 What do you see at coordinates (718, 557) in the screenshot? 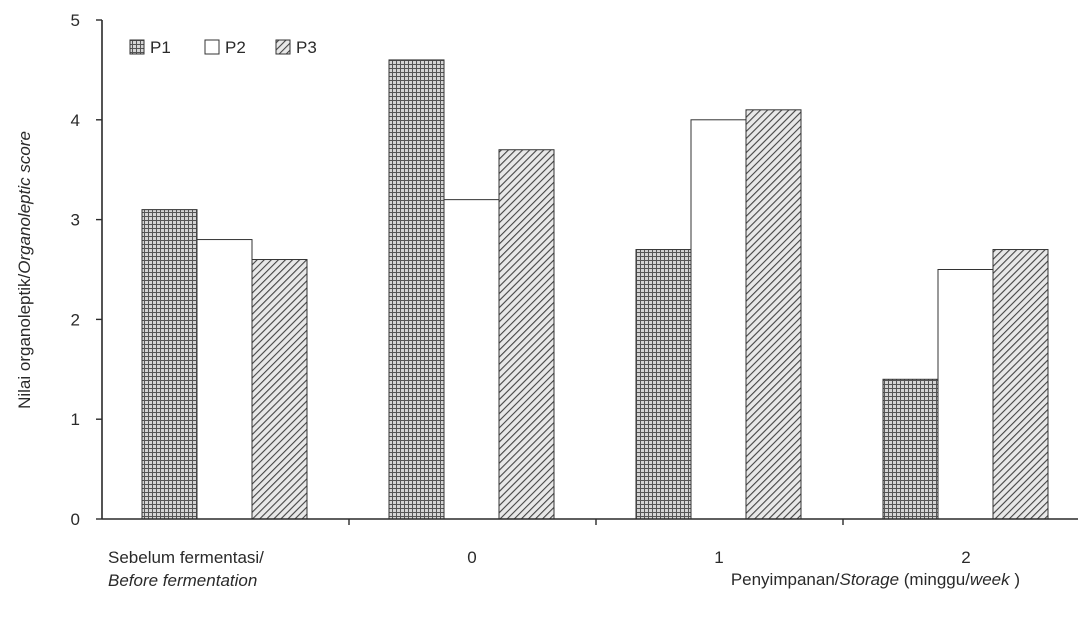
I see `category-label-2-0: 1` at bounding box center [718, 557].